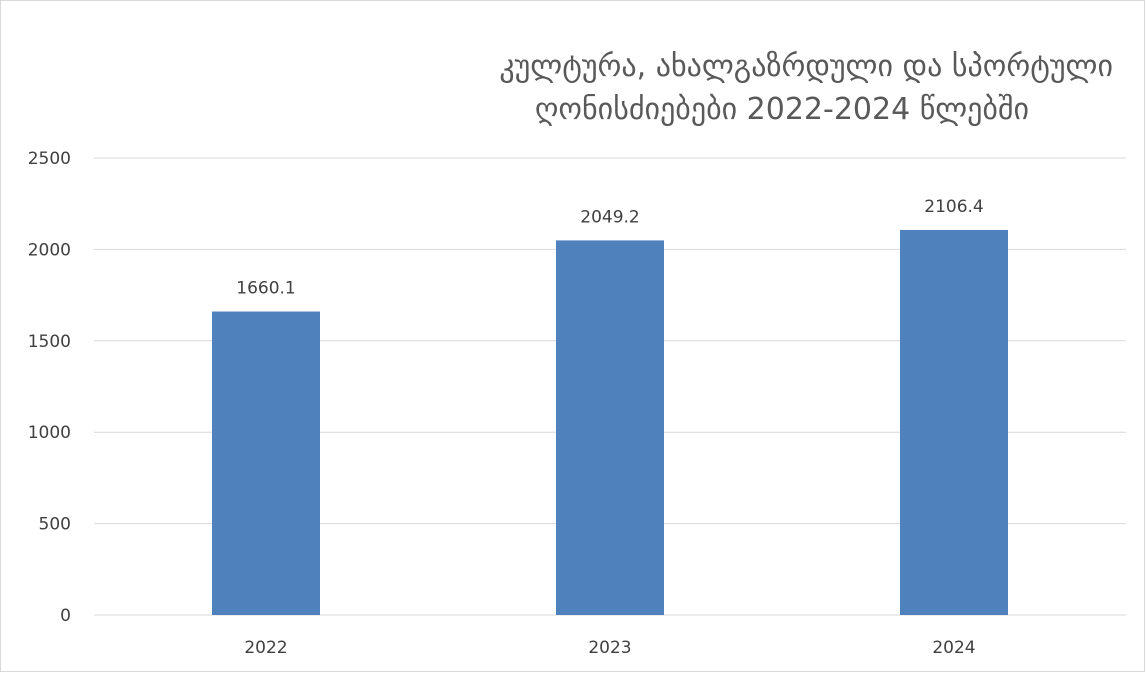 The image size is (1145, 673). I want to click on bar-data-label: 2049.2, so click(609, 217).